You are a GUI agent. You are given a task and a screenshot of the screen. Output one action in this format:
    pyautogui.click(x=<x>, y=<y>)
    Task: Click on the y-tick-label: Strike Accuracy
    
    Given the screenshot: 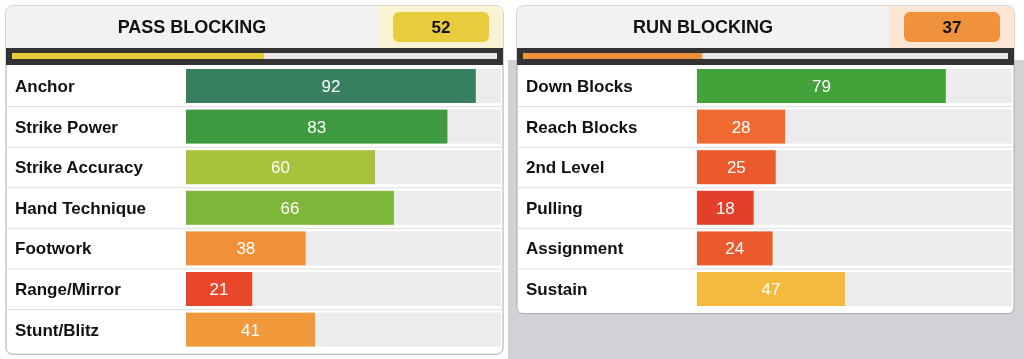 What is the action you would take?
    pyautogui.click(x=79, y=168)
    